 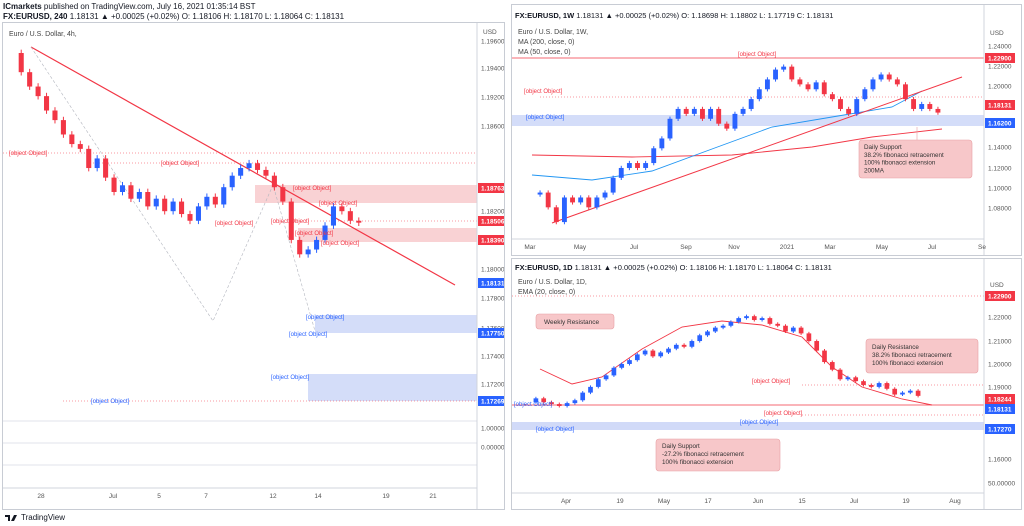 I want to click on h4-price-tag-label: 1.18390, so click(x=492, y=241).